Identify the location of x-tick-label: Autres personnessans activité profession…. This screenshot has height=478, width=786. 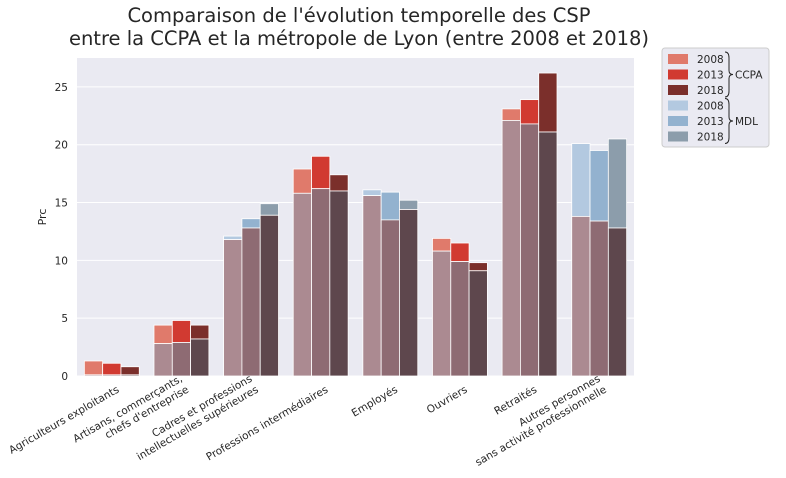
(538, 421).